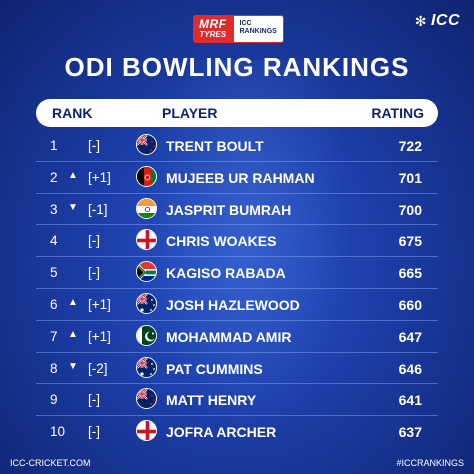  I want to click on player-name: JOFRA ARCHER, so click(221, 432).